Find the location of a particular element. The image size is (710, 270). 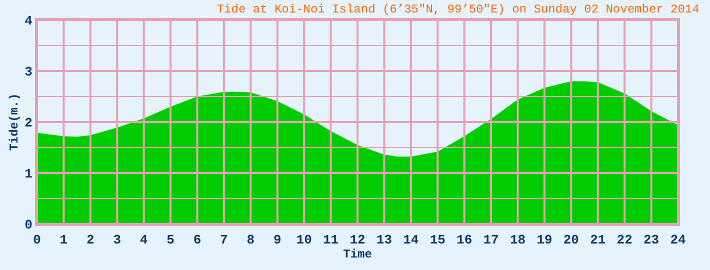

y-tick-label: 3 is located at coordinates (28, 72).